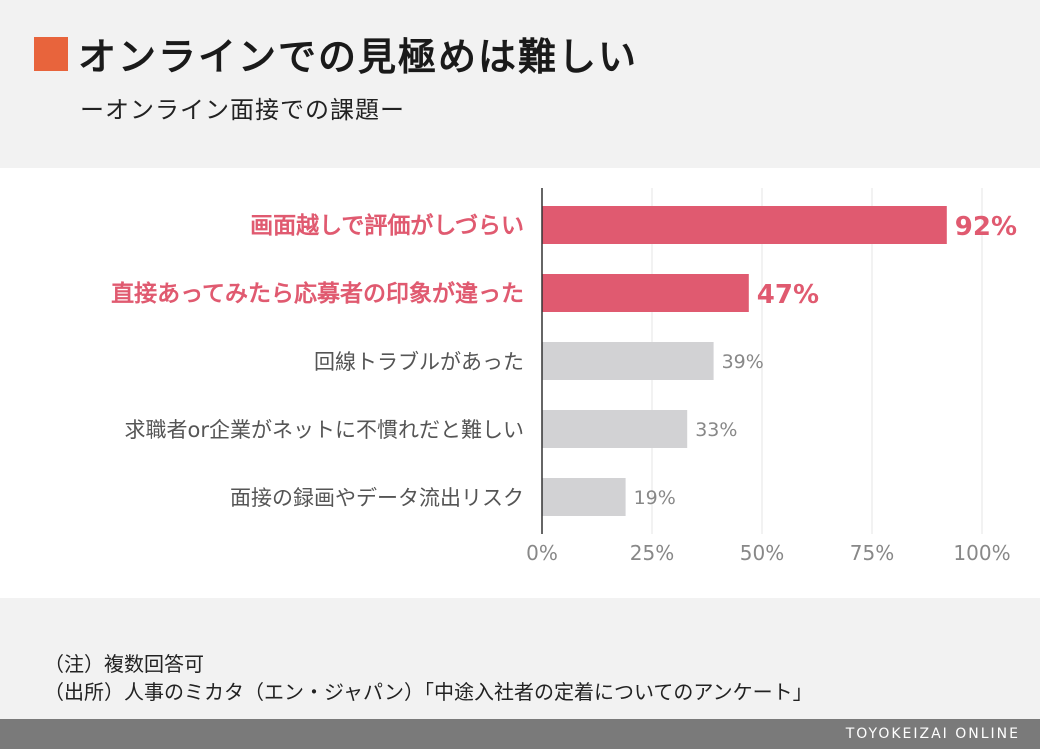 The image size is (1040, 749). I want to click on category-label: 回線トラブルがあった, so click(419, 362).